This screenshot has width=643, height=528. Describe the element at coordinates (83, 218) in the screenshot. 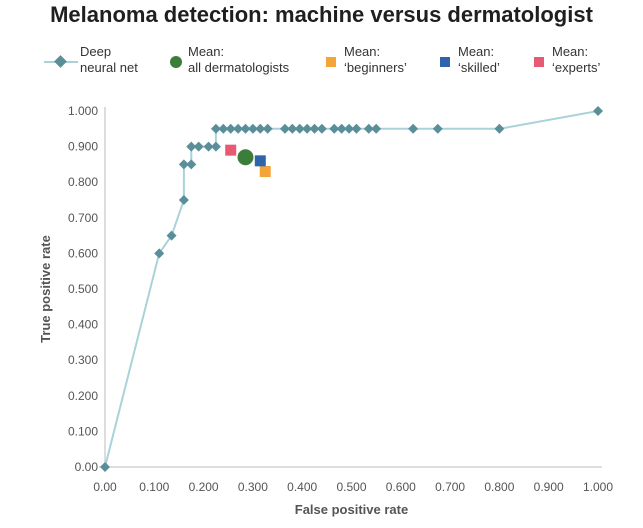

I see `y-tick-label: 0.700` at that location.